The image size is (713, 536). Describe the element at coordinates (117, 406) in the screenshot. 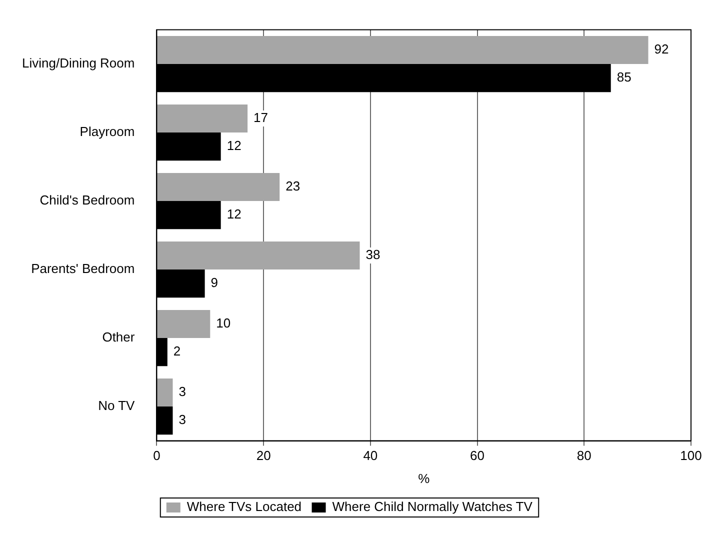

I see `y-tick-label: No TV` at that location.